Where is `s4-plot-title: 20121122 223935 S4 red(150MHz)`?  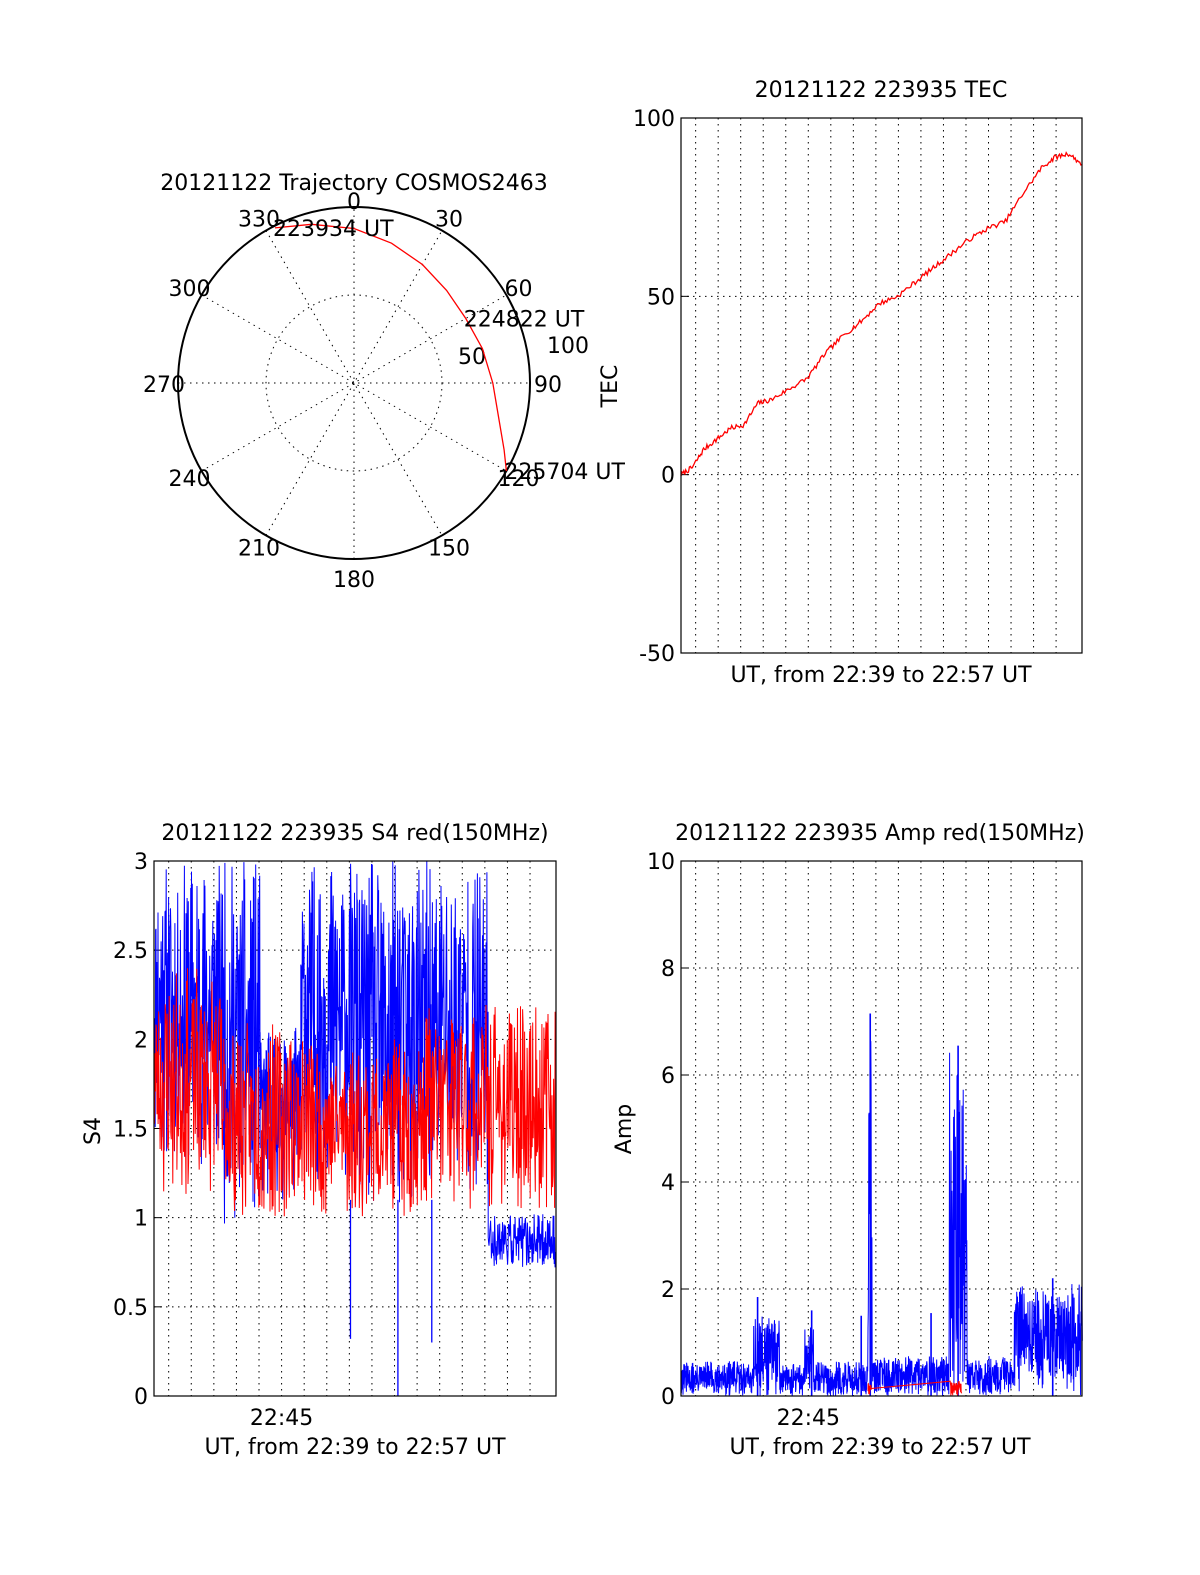
s4-plot-title: 20121122 223935 S4 red(150MHz) is located at coordinates (354, 833).